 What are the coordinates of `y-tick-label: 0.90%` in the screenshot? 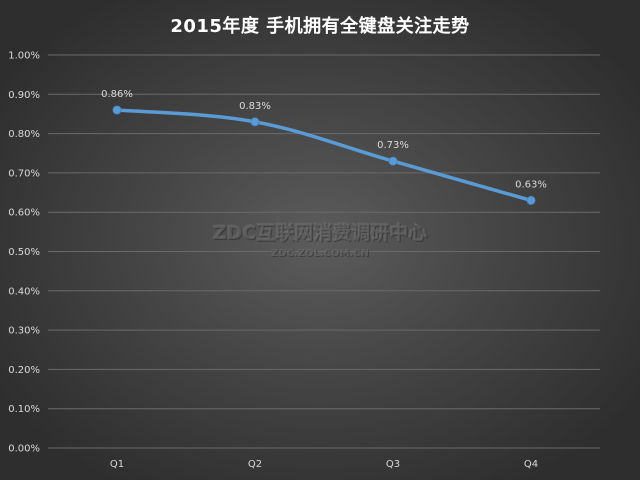 It's located at (24, 95).